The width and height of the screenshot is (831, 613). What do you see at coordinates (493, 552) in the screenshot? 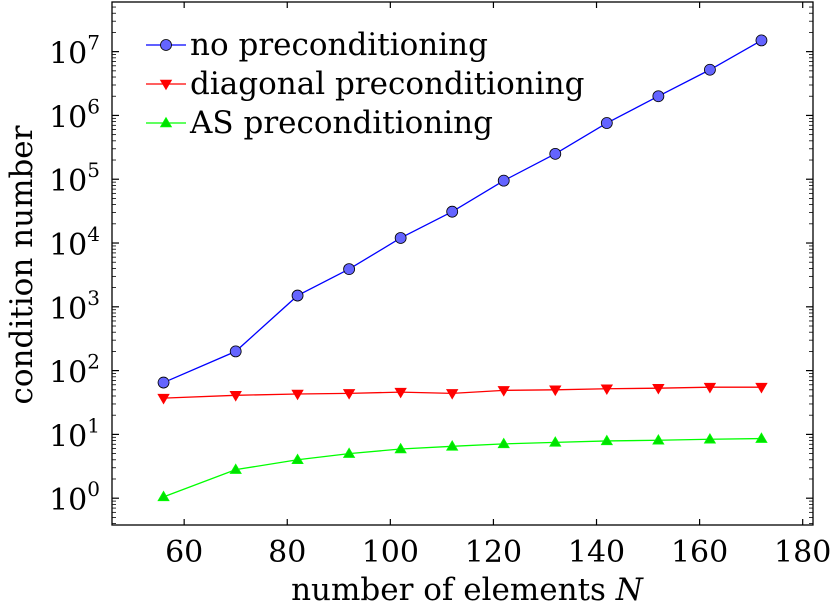
I see `x-tick-label: 120` at bounding box center [493, 552].